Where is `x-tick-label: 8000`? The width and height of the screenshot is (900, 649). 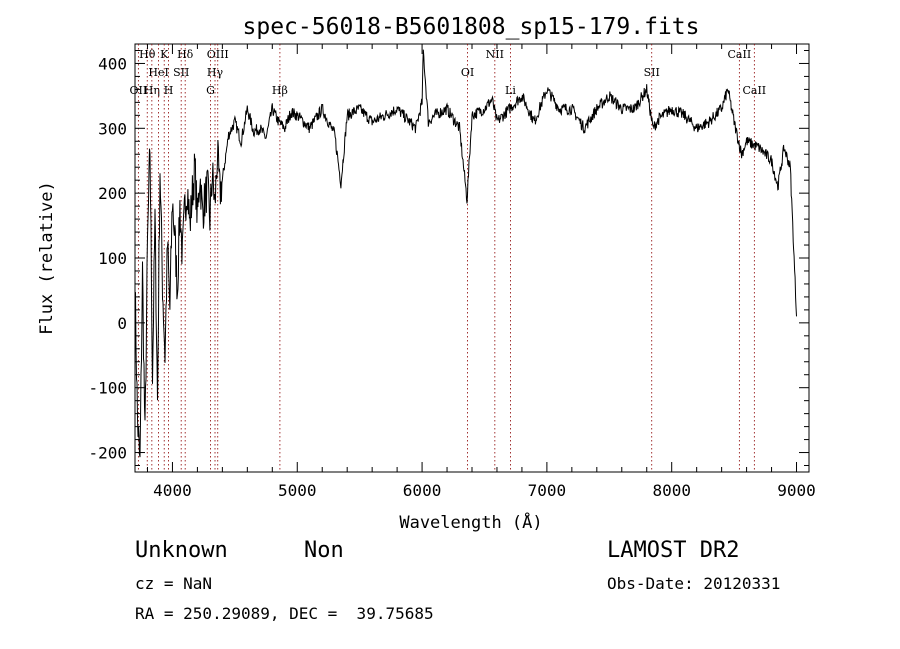
x-tick-label: 8000 is located at coordinates (671, 490).